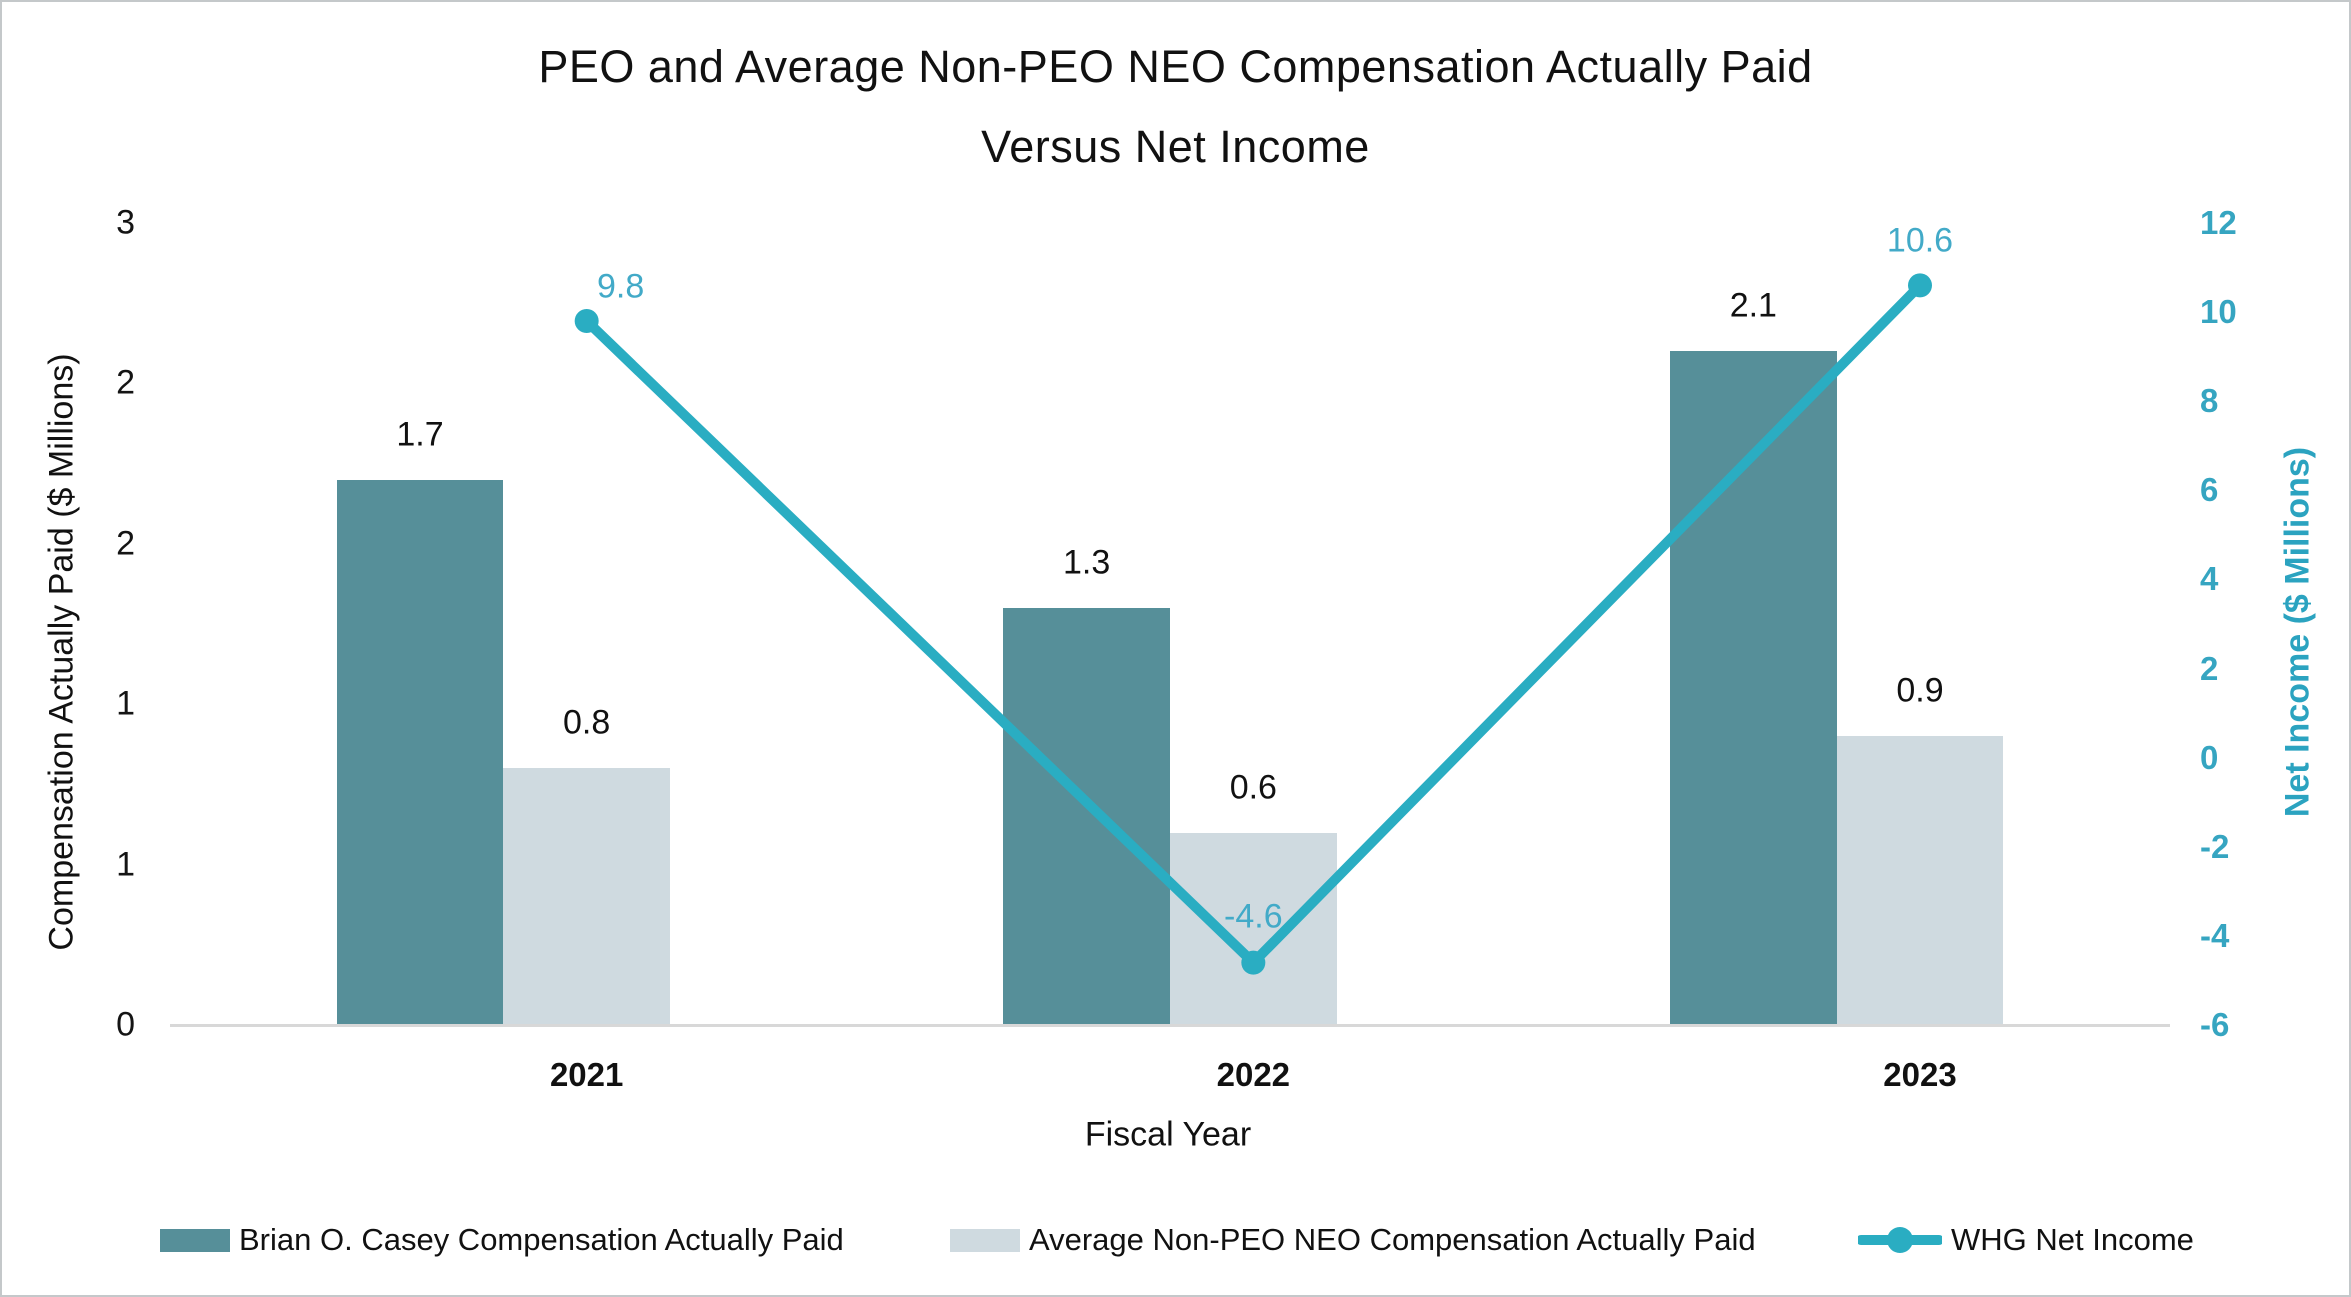 Image resolution: width=2351 pixels, height=1297 pixels. I want to click on y-axis-tick-label-left: 3, so click(125, 222).